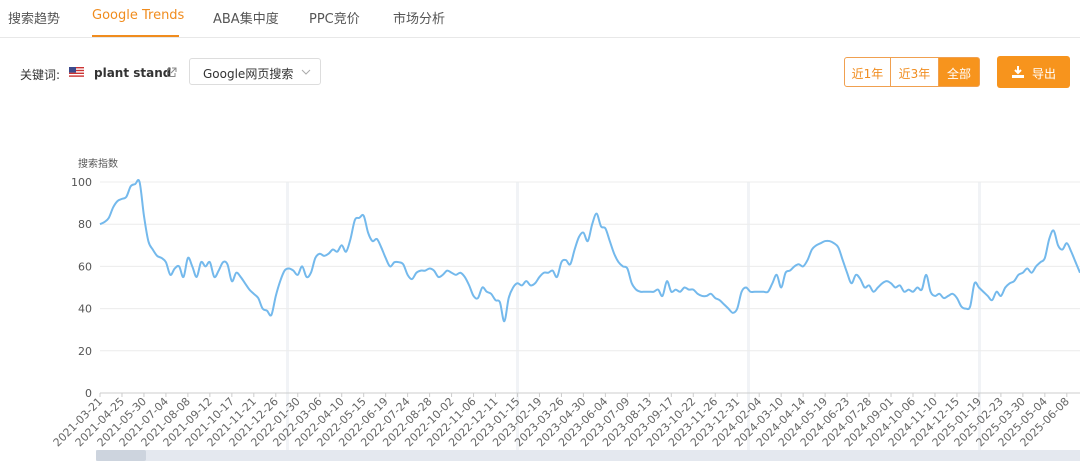 This screenshot has width=1080, height=461. I want to click on keyword-label: 关键词:, so click(40, 75).